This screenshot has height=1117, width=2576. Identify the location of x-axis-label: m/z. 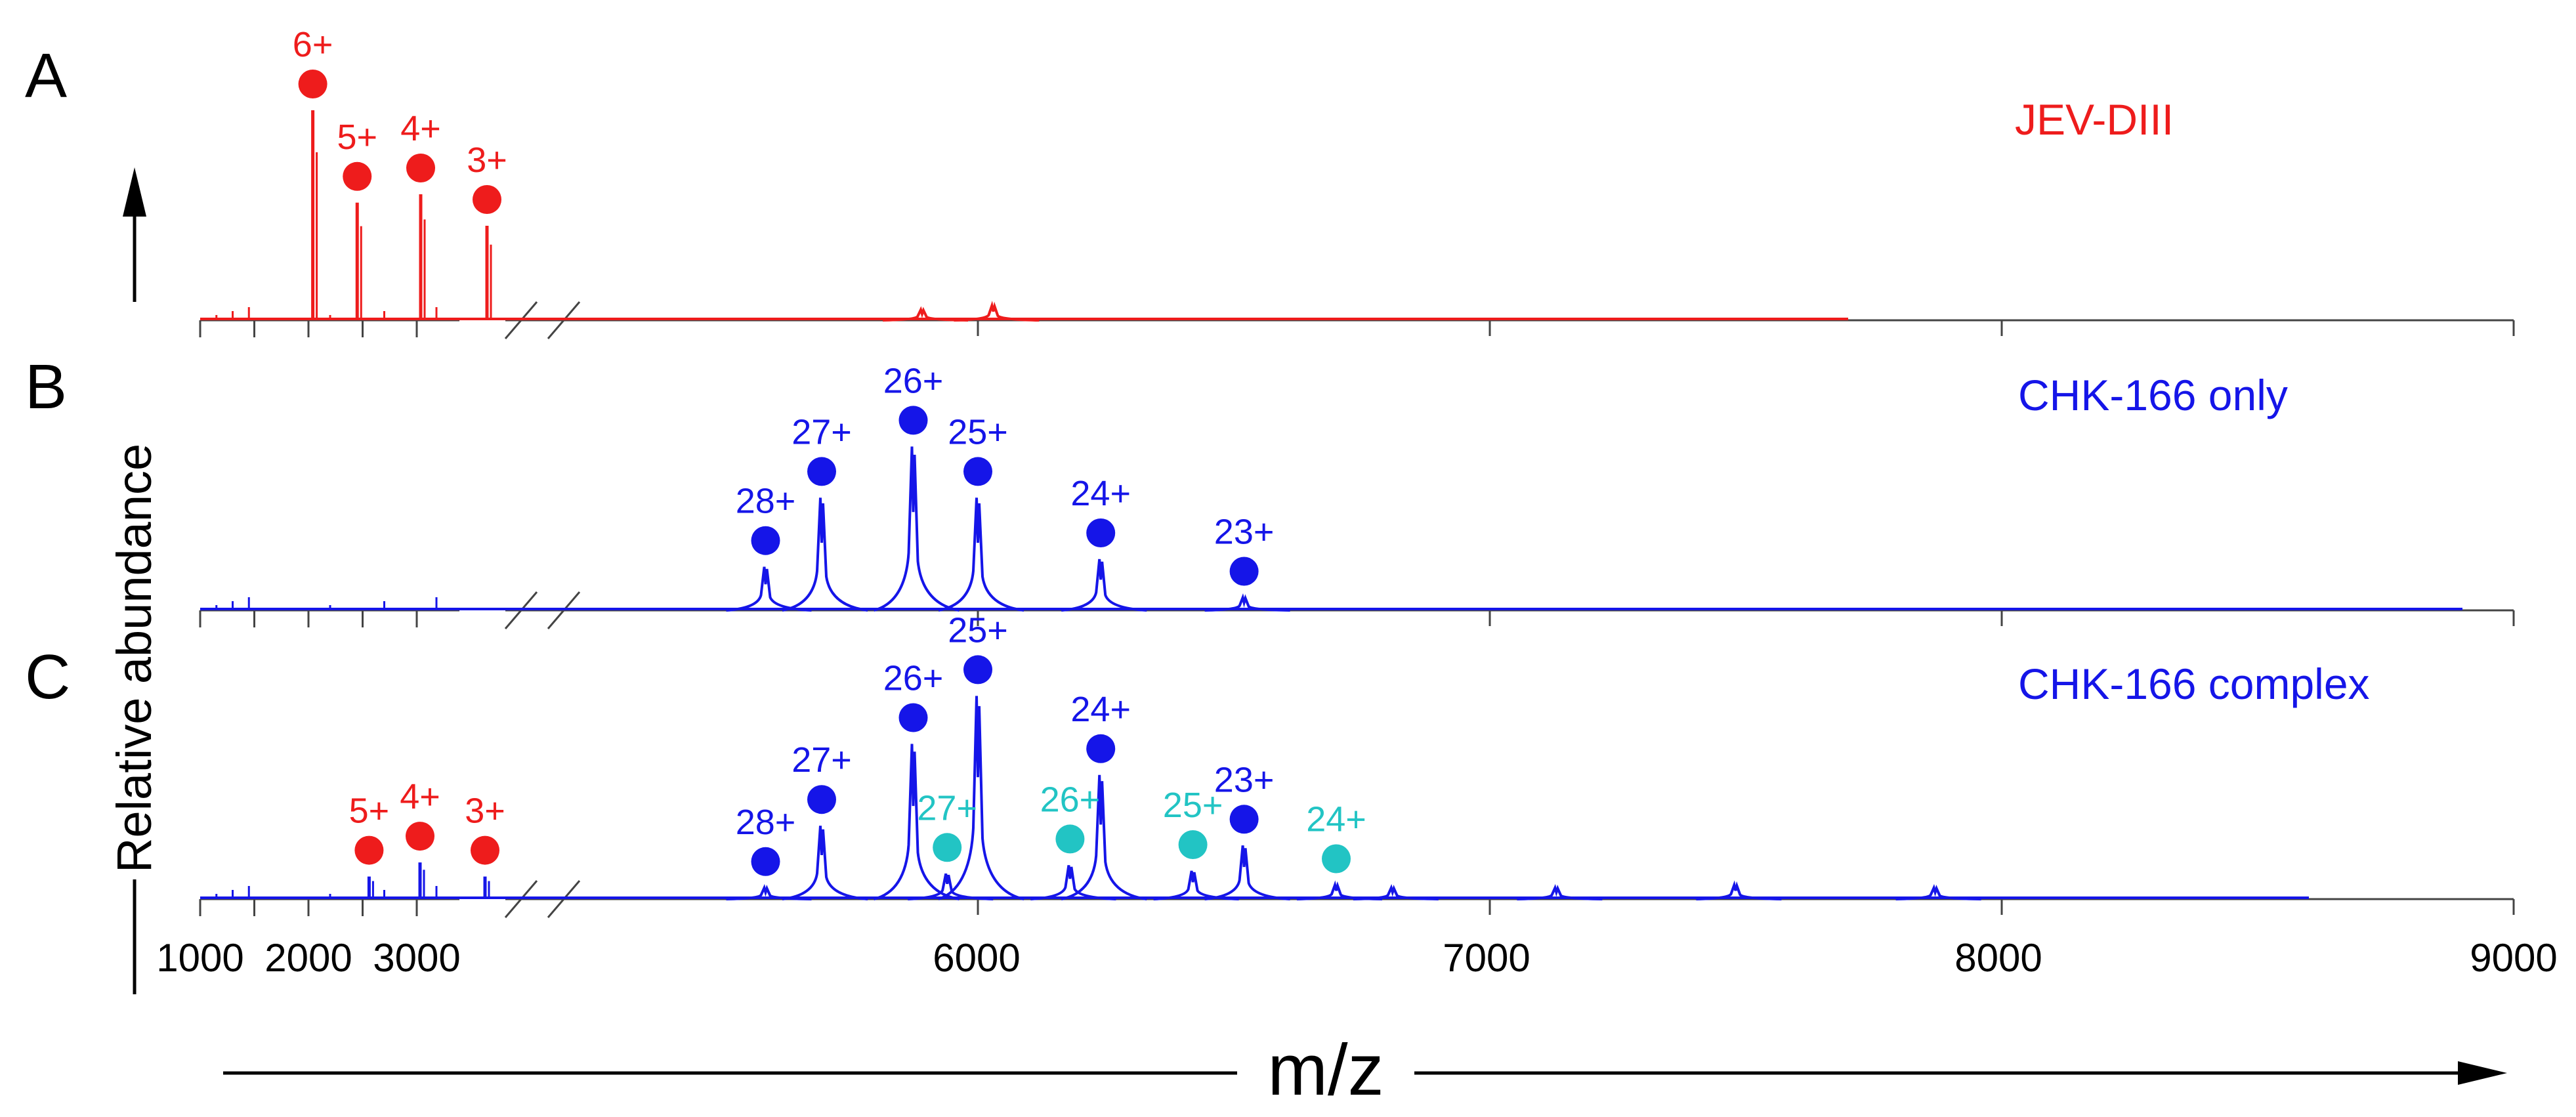
(1325, 1070).